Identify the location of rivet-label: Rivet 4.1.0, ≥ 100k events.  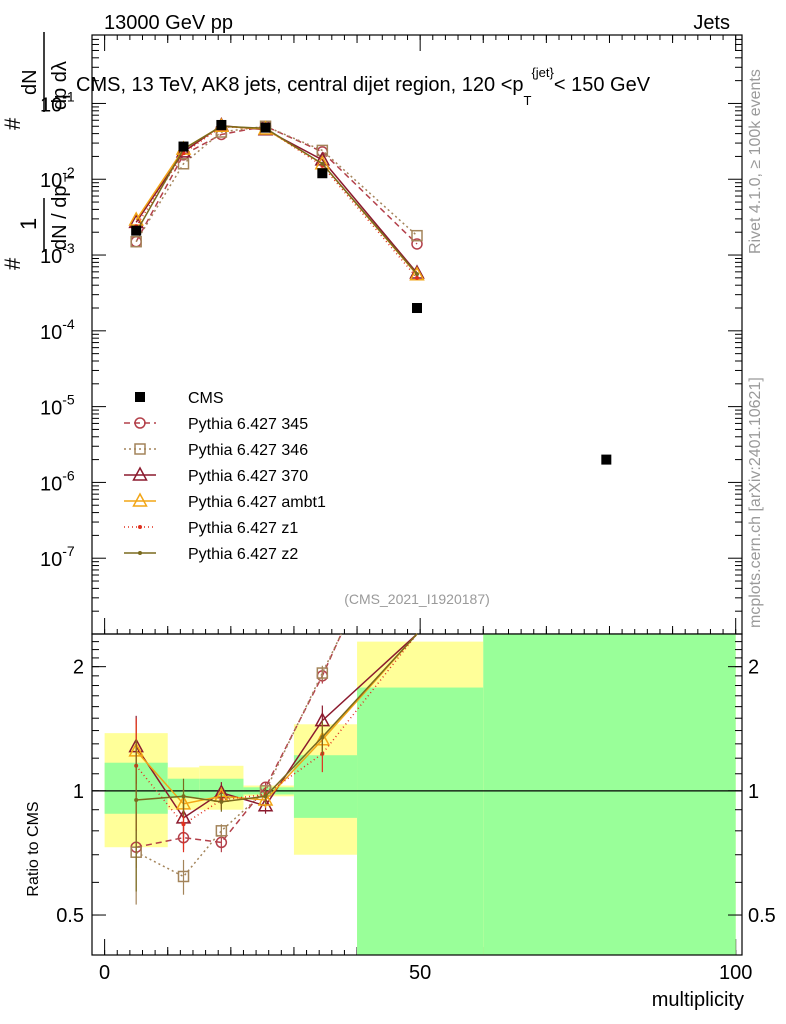
(755, 161).